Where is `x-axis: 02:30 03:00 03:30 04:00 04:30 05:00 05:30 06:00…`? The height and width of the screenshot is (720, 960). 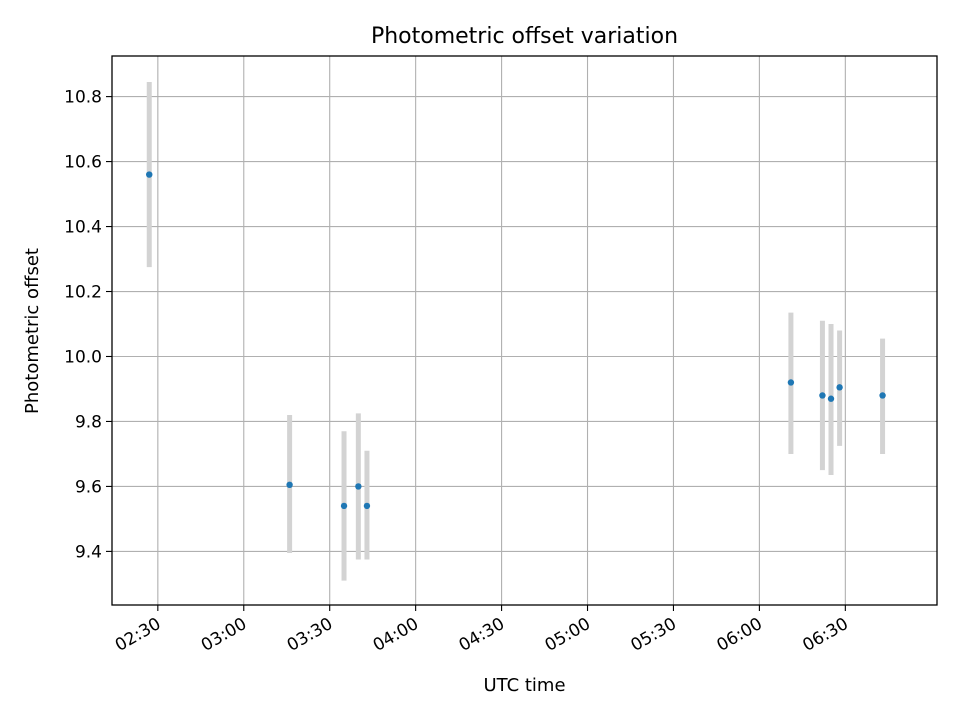
x-axis: 02:30 03:00 03:30 04:00 04:30 05:00 05:30 06:00… is located at coordinates (482, 630).